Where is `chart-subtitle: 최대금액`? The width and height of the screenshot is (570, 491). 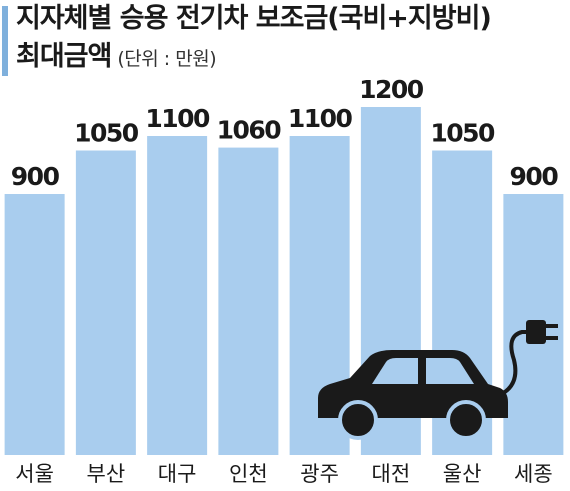
chart-subtitle: 최대금액 is located at coordinates (64, 56).